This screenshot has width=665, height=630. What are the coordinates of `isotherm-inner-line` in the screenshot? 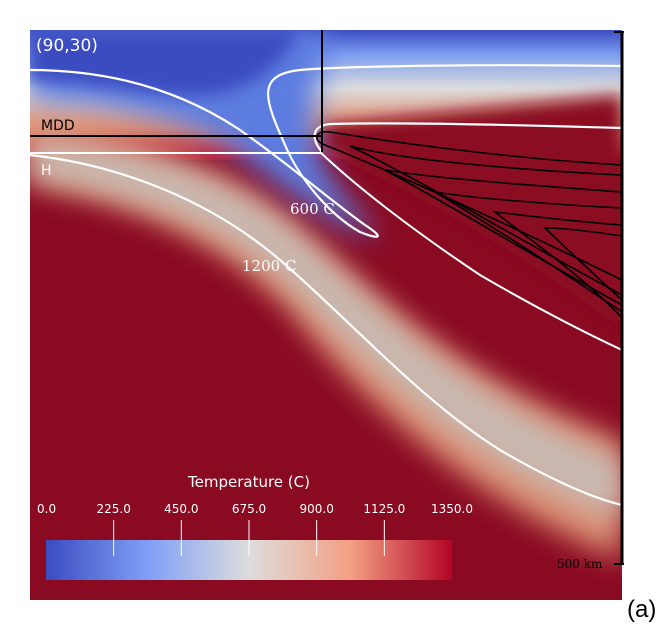 It's located at (467, 137).